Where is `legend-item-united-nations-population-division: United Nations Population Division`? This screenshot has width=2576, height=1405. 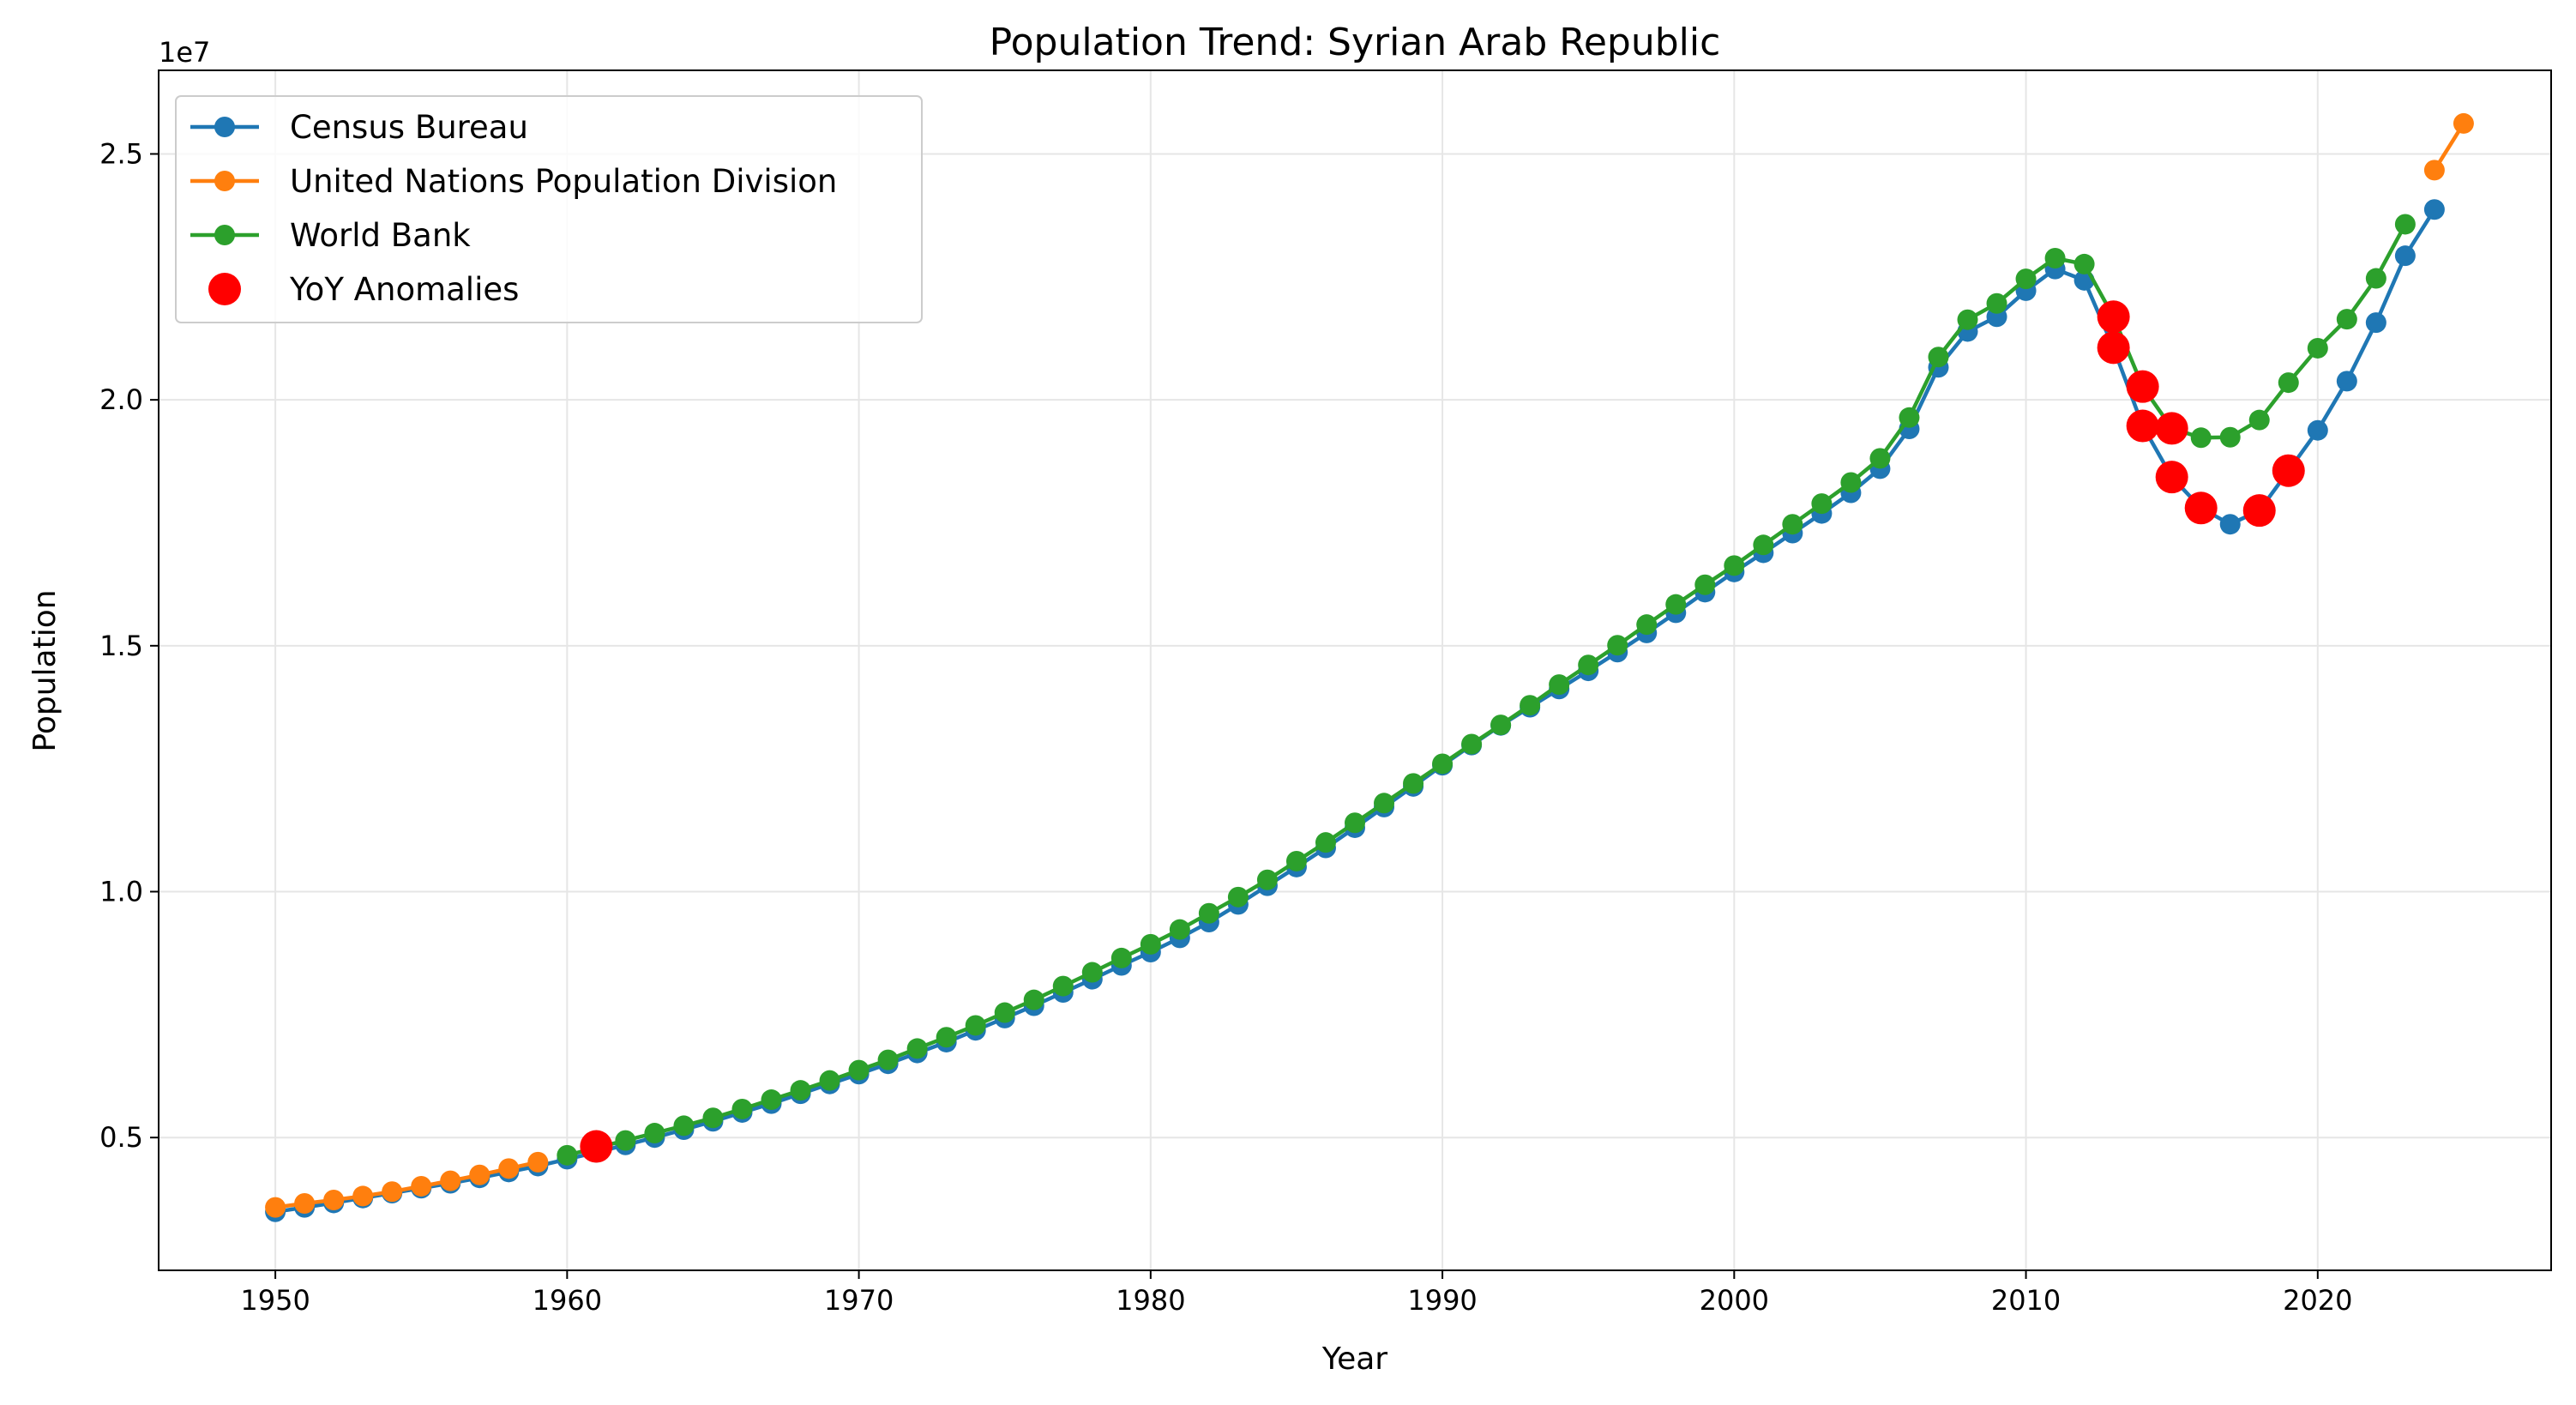 legend-item-united-nations-population-division: United Nations Population Division is located at coordinates (513, 181).